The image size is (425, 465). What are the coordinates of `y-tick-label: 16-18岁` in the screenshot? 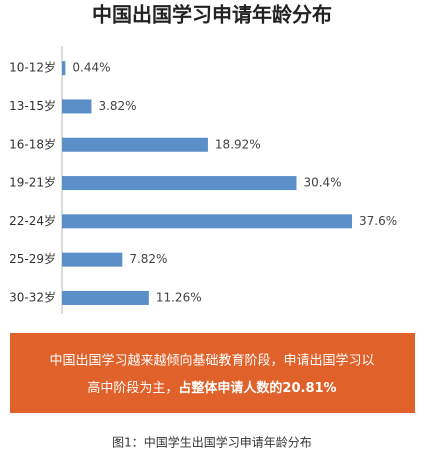 It's located at (32, 143).